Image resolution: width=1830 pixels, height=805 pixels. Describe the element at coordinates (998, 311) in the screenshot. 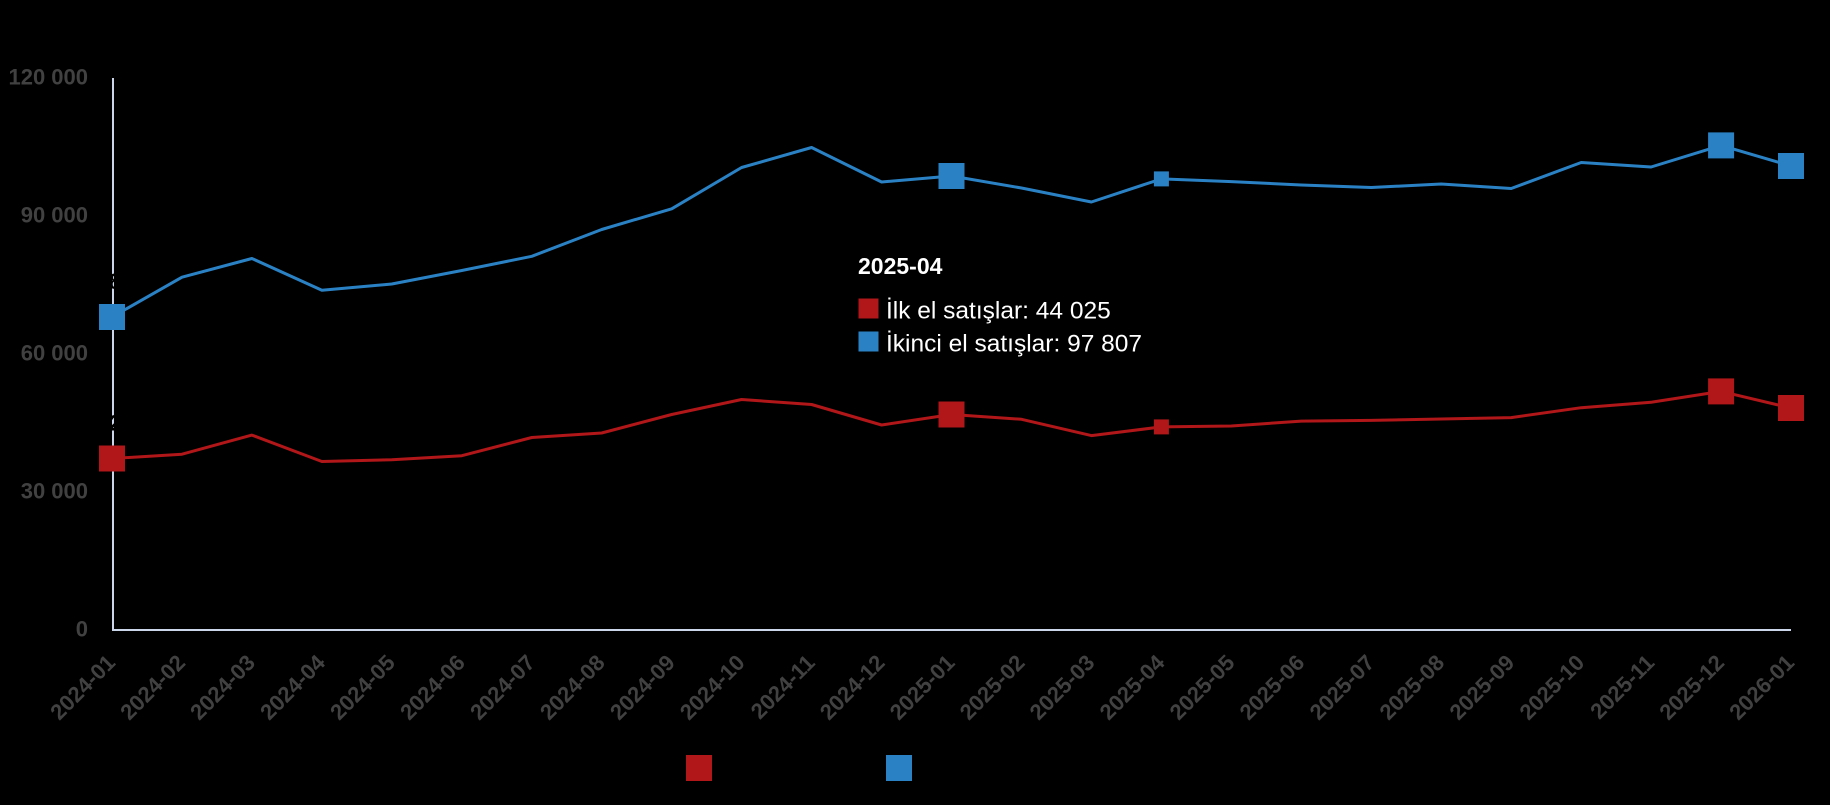

I see `svg-text: İlk el satışlar: 44 025` at that location.